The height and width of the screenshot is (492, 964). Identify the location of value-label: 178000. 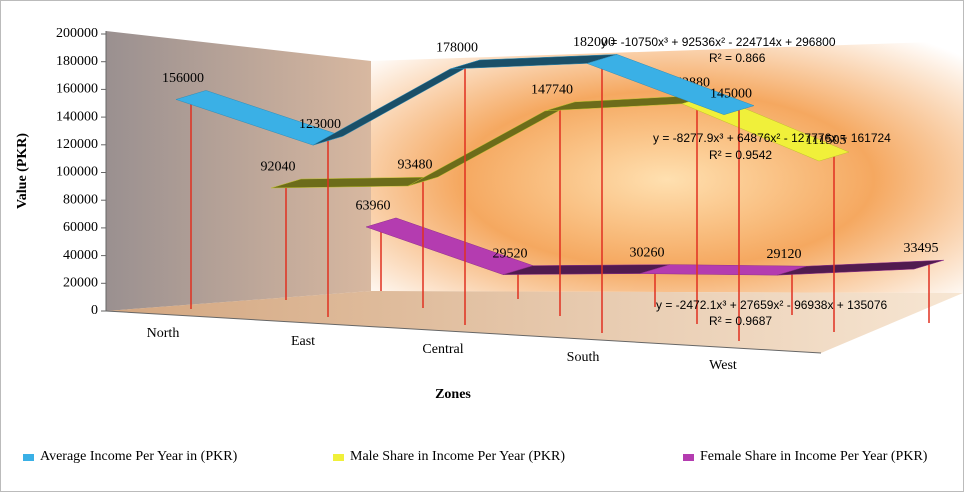
(457, 48).